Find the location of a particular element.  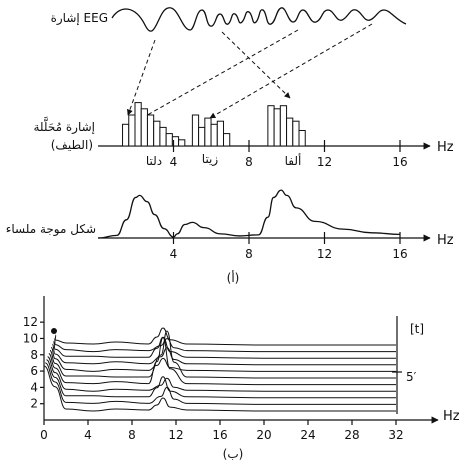

csa-x-tick-label: 12 is located at coordinates (175, 435).